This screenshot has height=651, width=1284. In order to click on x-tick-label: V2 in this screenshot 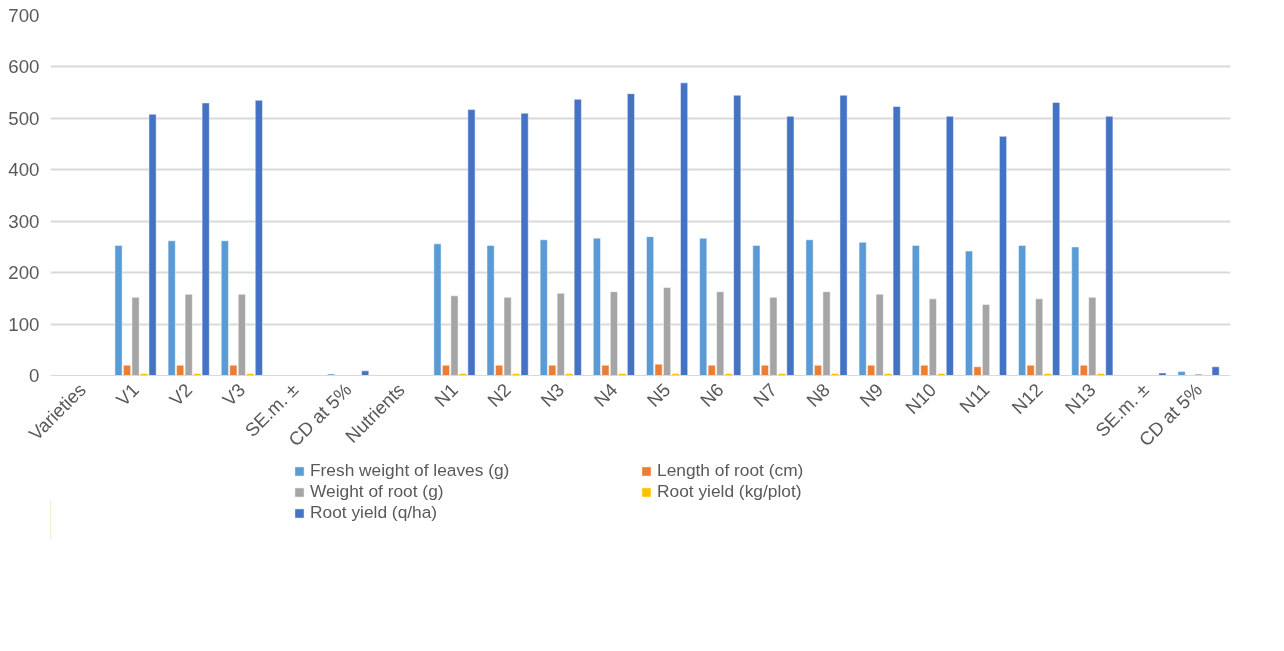, I will do `click(181, 395)`.